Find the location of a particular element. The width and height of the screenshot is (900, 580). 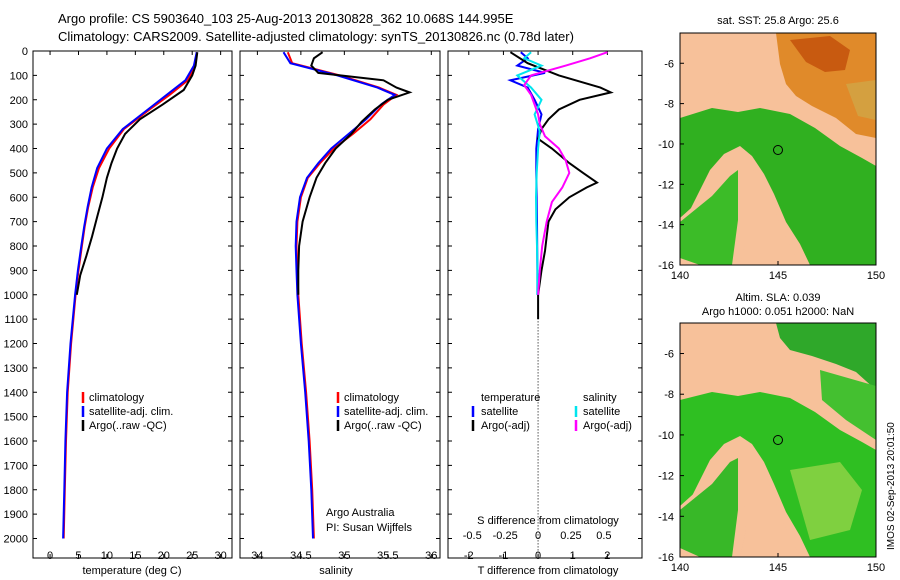

x-tick-label: 30 is located at coordinates (221, 556).